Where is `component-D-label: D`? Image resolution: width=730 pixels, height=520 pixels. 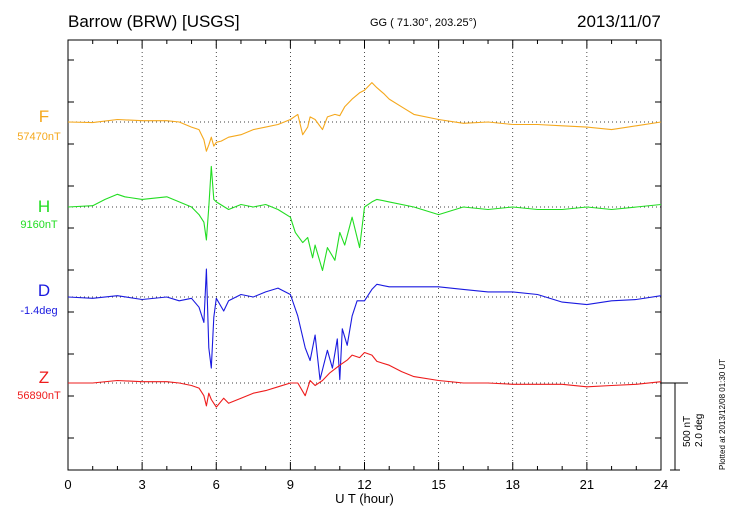 component-D-label: D is located at coordinates (44, 290).